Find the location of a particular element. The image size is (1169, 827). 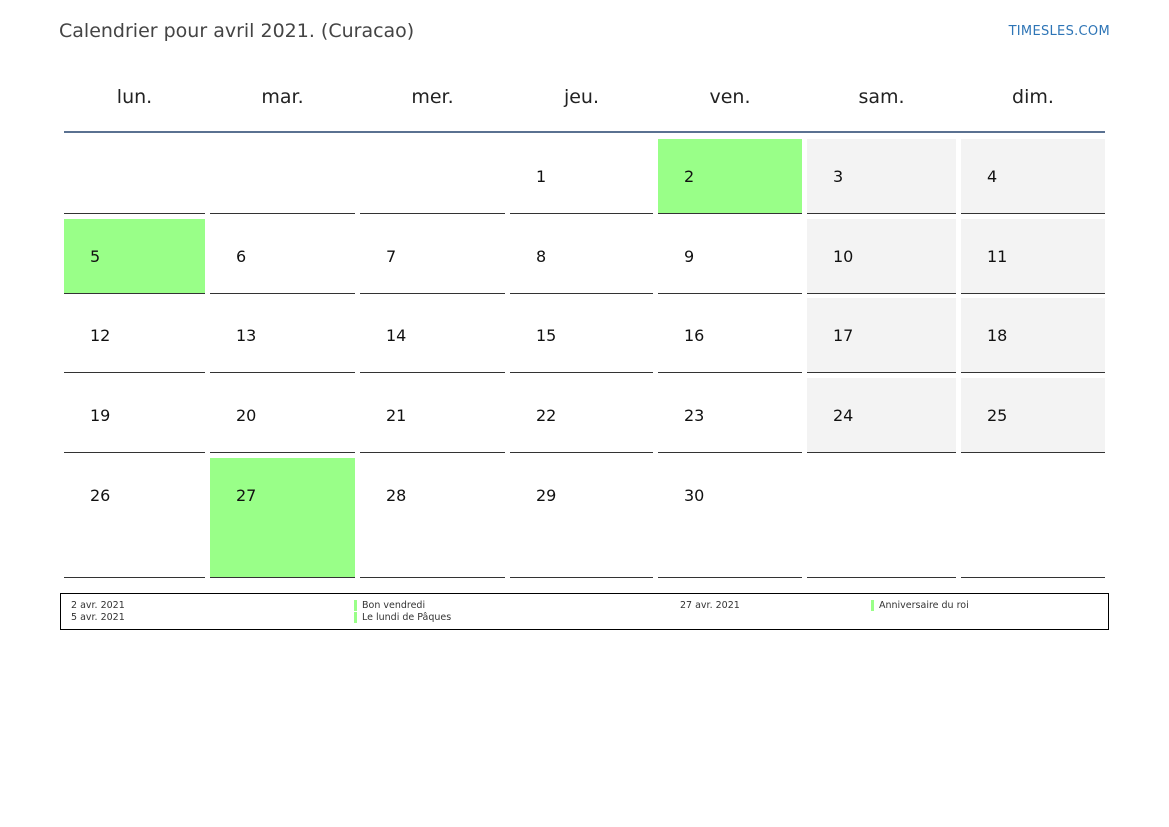

day-cell: 14 is located at coordinates (432, 335).